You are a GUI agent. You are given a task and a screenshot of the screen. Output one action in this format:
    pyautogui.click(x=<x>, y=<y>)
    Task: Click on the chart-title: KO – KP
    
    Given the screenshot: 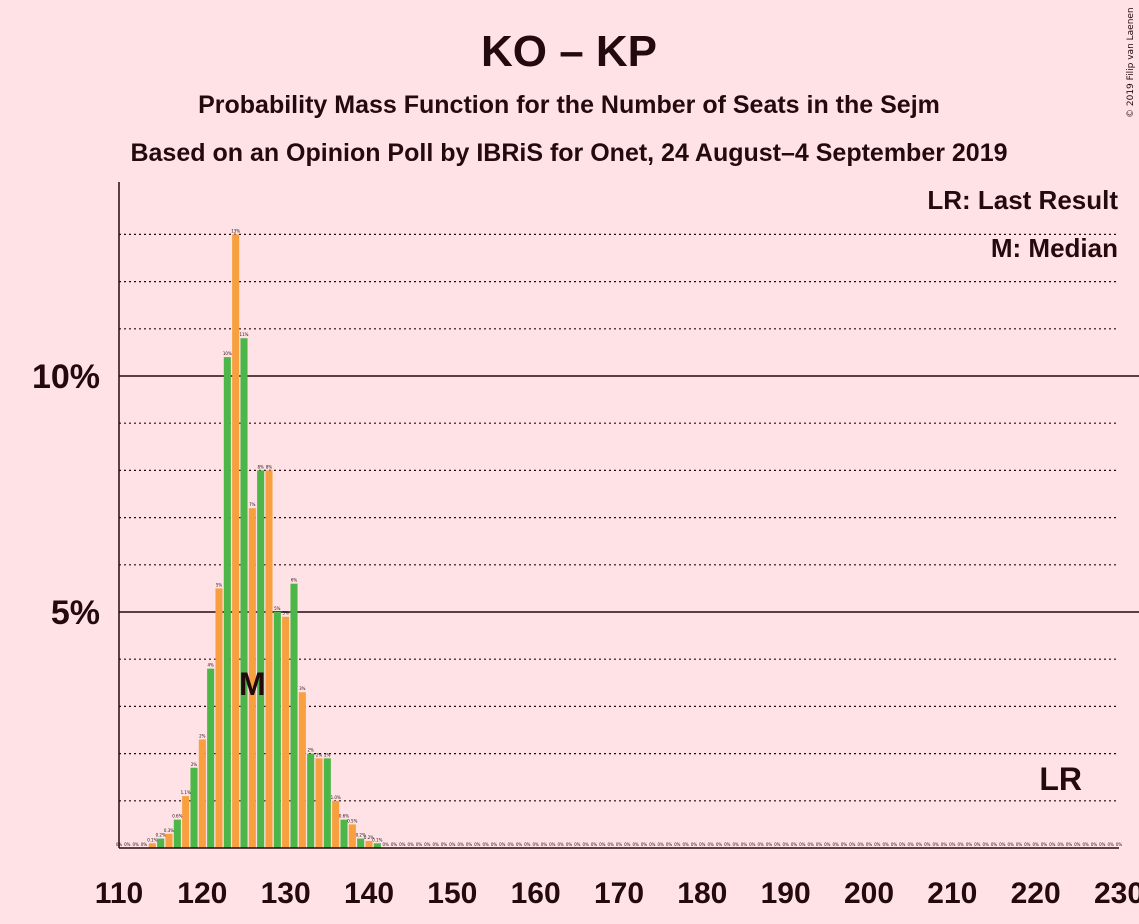 What is the action you would take?
    pyautogui.click(x=569, y=51)
    